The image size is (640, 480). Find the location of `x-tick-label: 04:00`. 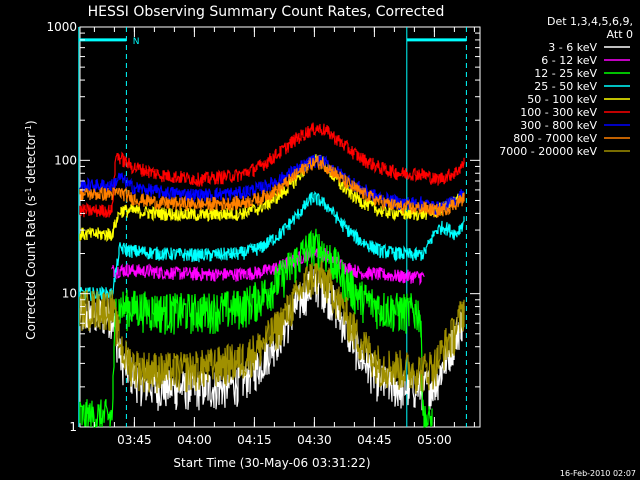

x-tick-label: 04:00 is located at coordinates (194, 440).